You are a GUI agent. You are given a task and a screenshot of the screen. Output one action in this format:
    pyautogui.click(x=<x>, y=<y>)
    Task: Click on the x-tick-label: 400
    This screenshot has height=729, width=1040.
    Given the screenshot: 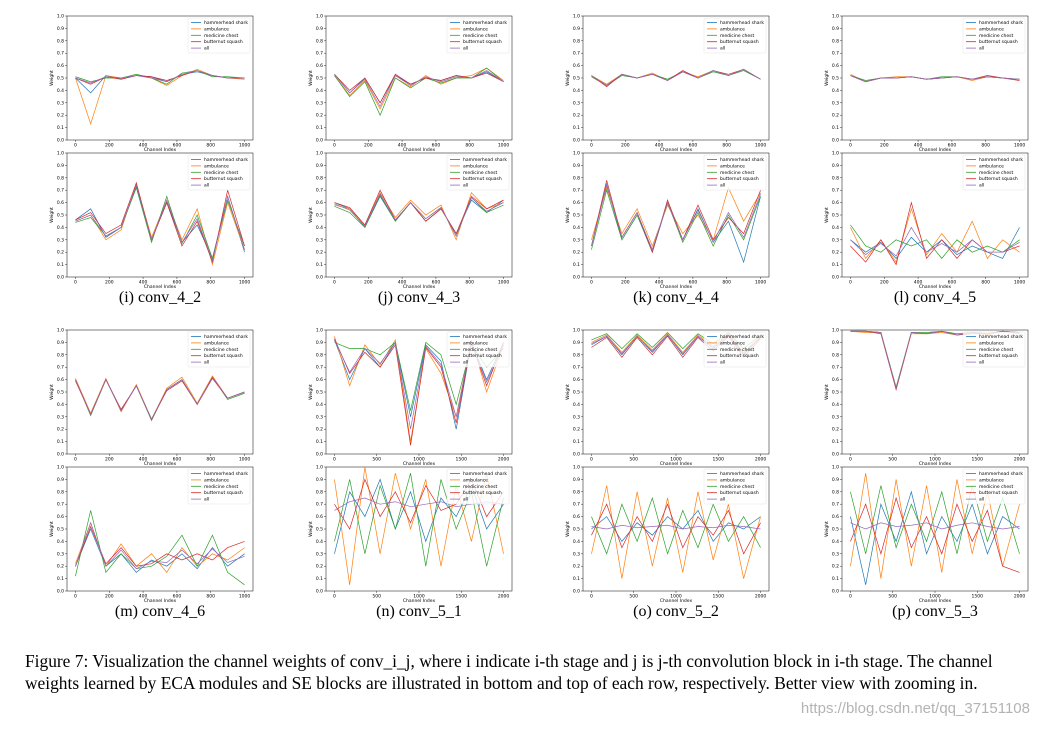 What is the action you would take?
    pyautogui.click(x=918, y=283)
    